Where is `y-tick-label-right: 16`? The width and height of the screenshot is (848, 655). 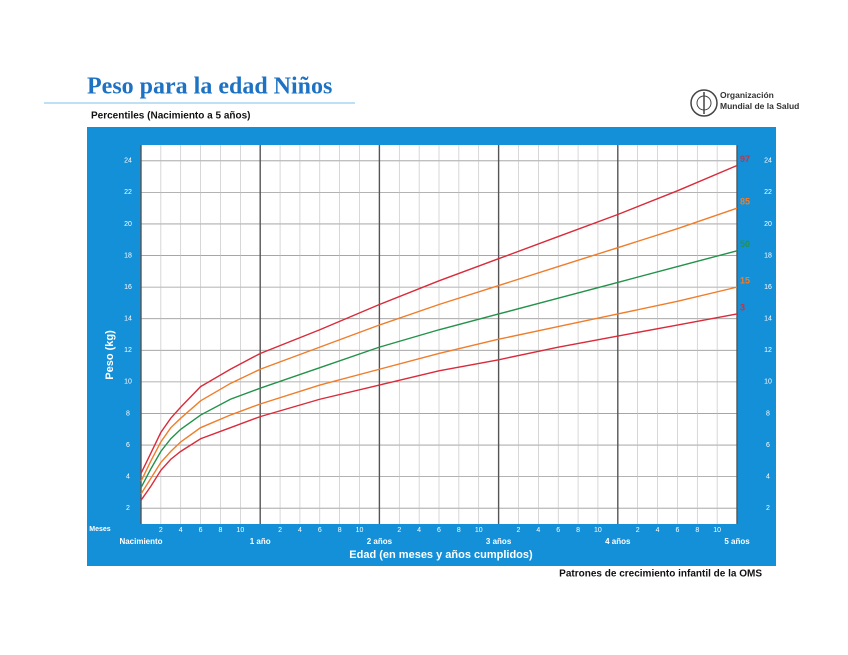
y-tick-label-right: 16 is located at coordinates (768, 287).